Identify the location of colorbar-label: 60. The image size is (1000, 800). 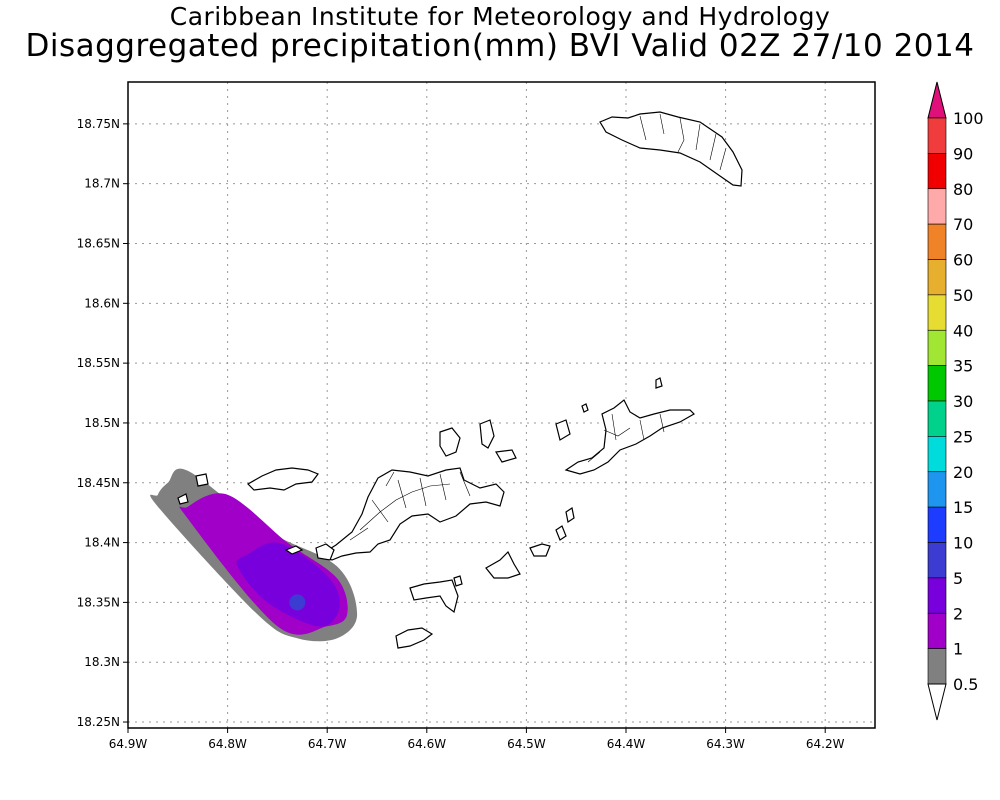
(963, 260).